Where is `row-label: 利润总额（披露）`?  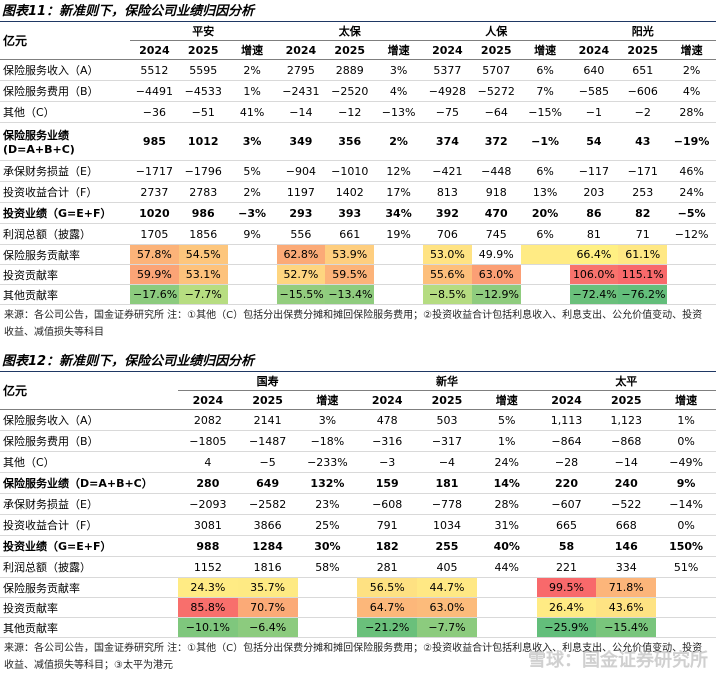 row-label: 利润总额（披露） is located at coordinates (65, 234).